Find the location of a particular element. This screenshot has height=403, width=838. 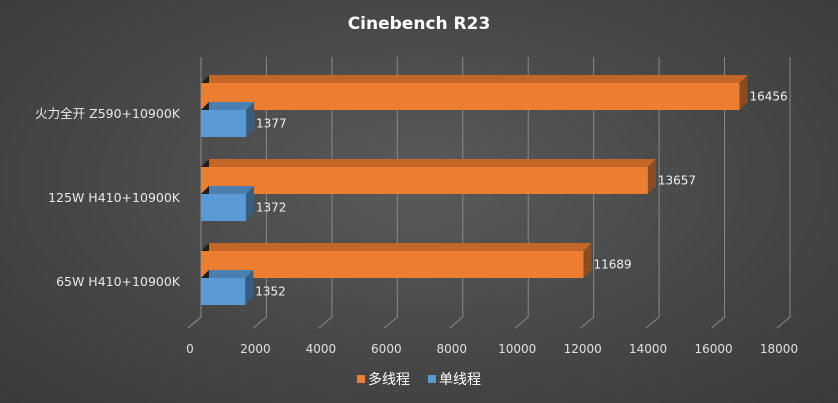

axis-line is located at coordinates (194, 193).